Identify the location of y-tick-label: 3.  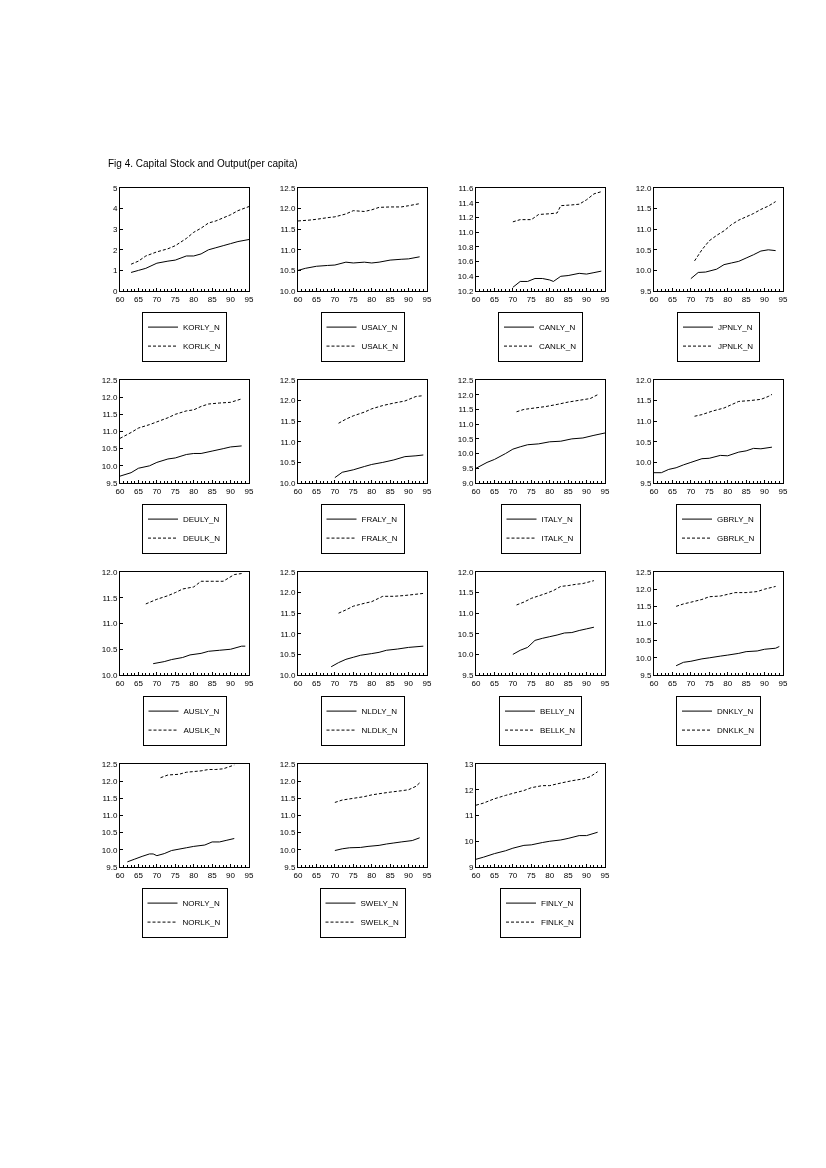
(115, 229).